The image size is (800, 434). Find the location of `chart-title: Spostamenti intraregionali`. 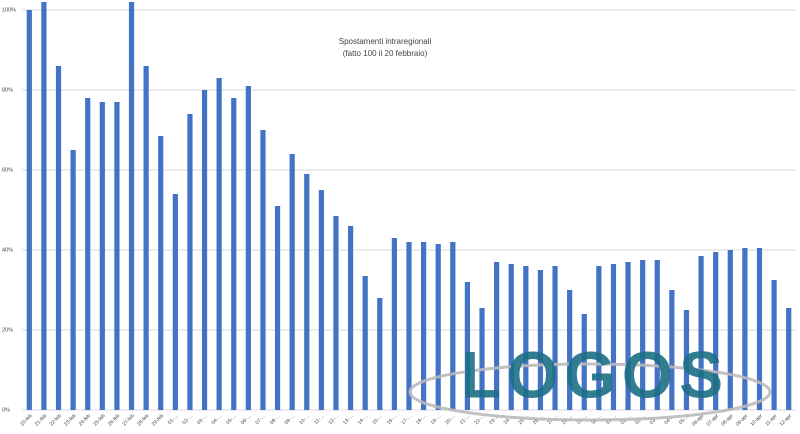

chart-title: Spostamenti intraregionali is located at coordinates (385, 41).